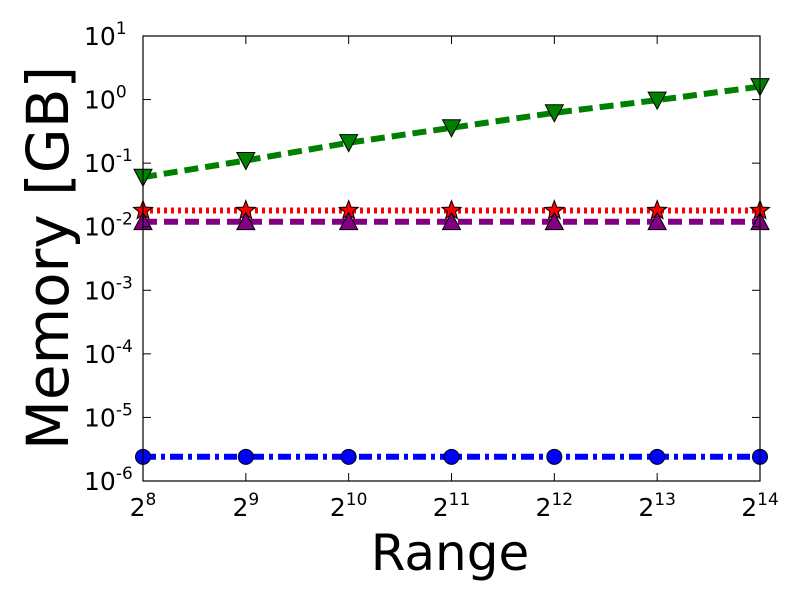 This screenshot has width=800, height=600. I want to click on y-tick-label: 10-4, so click(108, 353).